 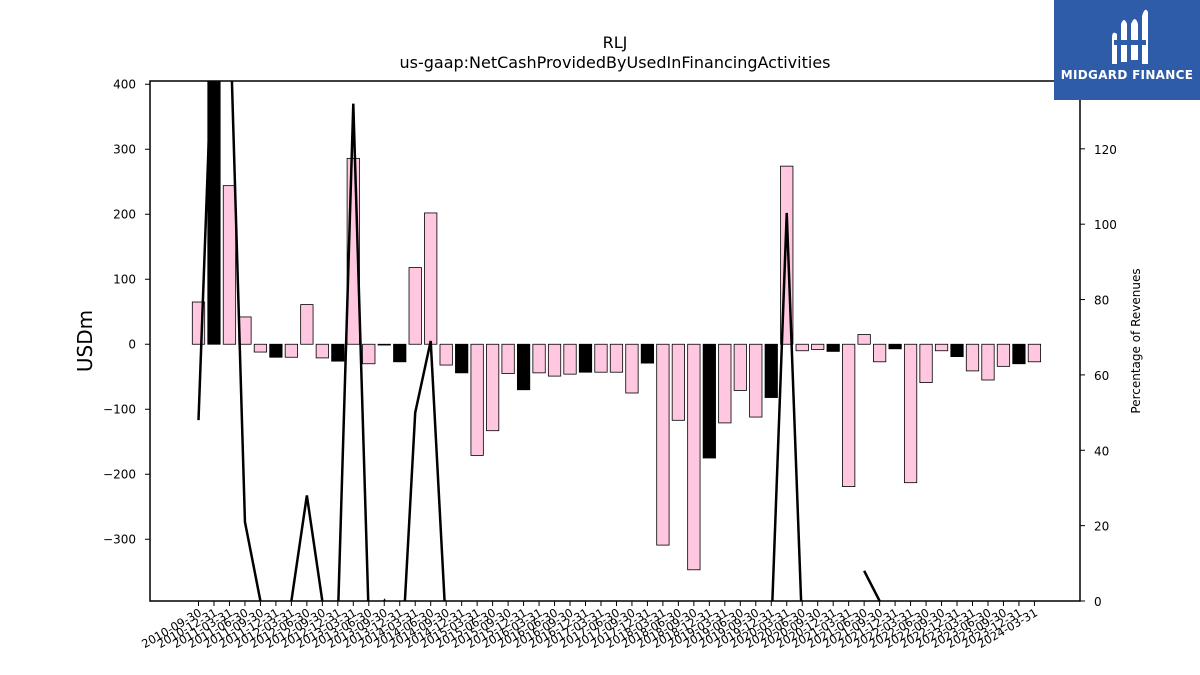 What do you see at coordinates (124, 149) in the screenshot?
I see `y-tick-label: 300` at bounding box center [124, 149].